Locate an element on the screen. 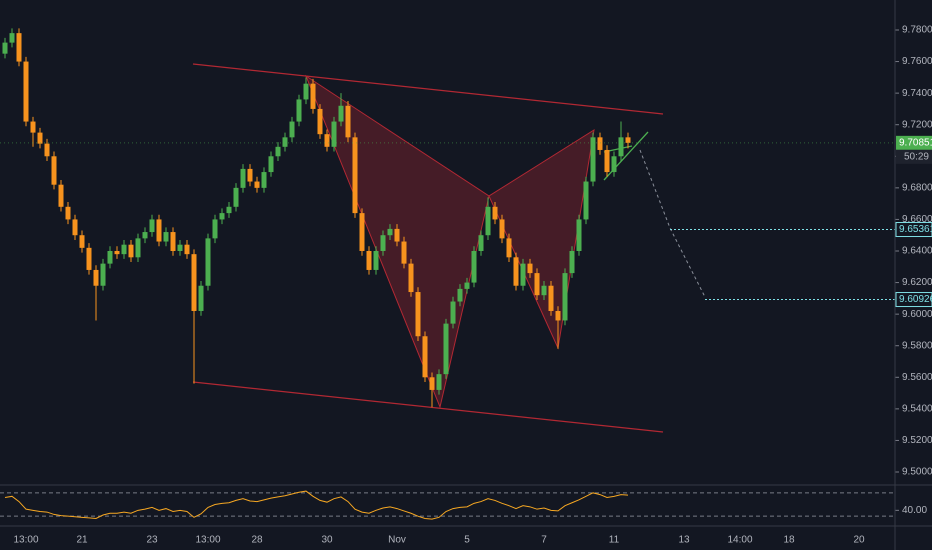  y-tick-label: 9.74000 is located at coordinates (917, 93).